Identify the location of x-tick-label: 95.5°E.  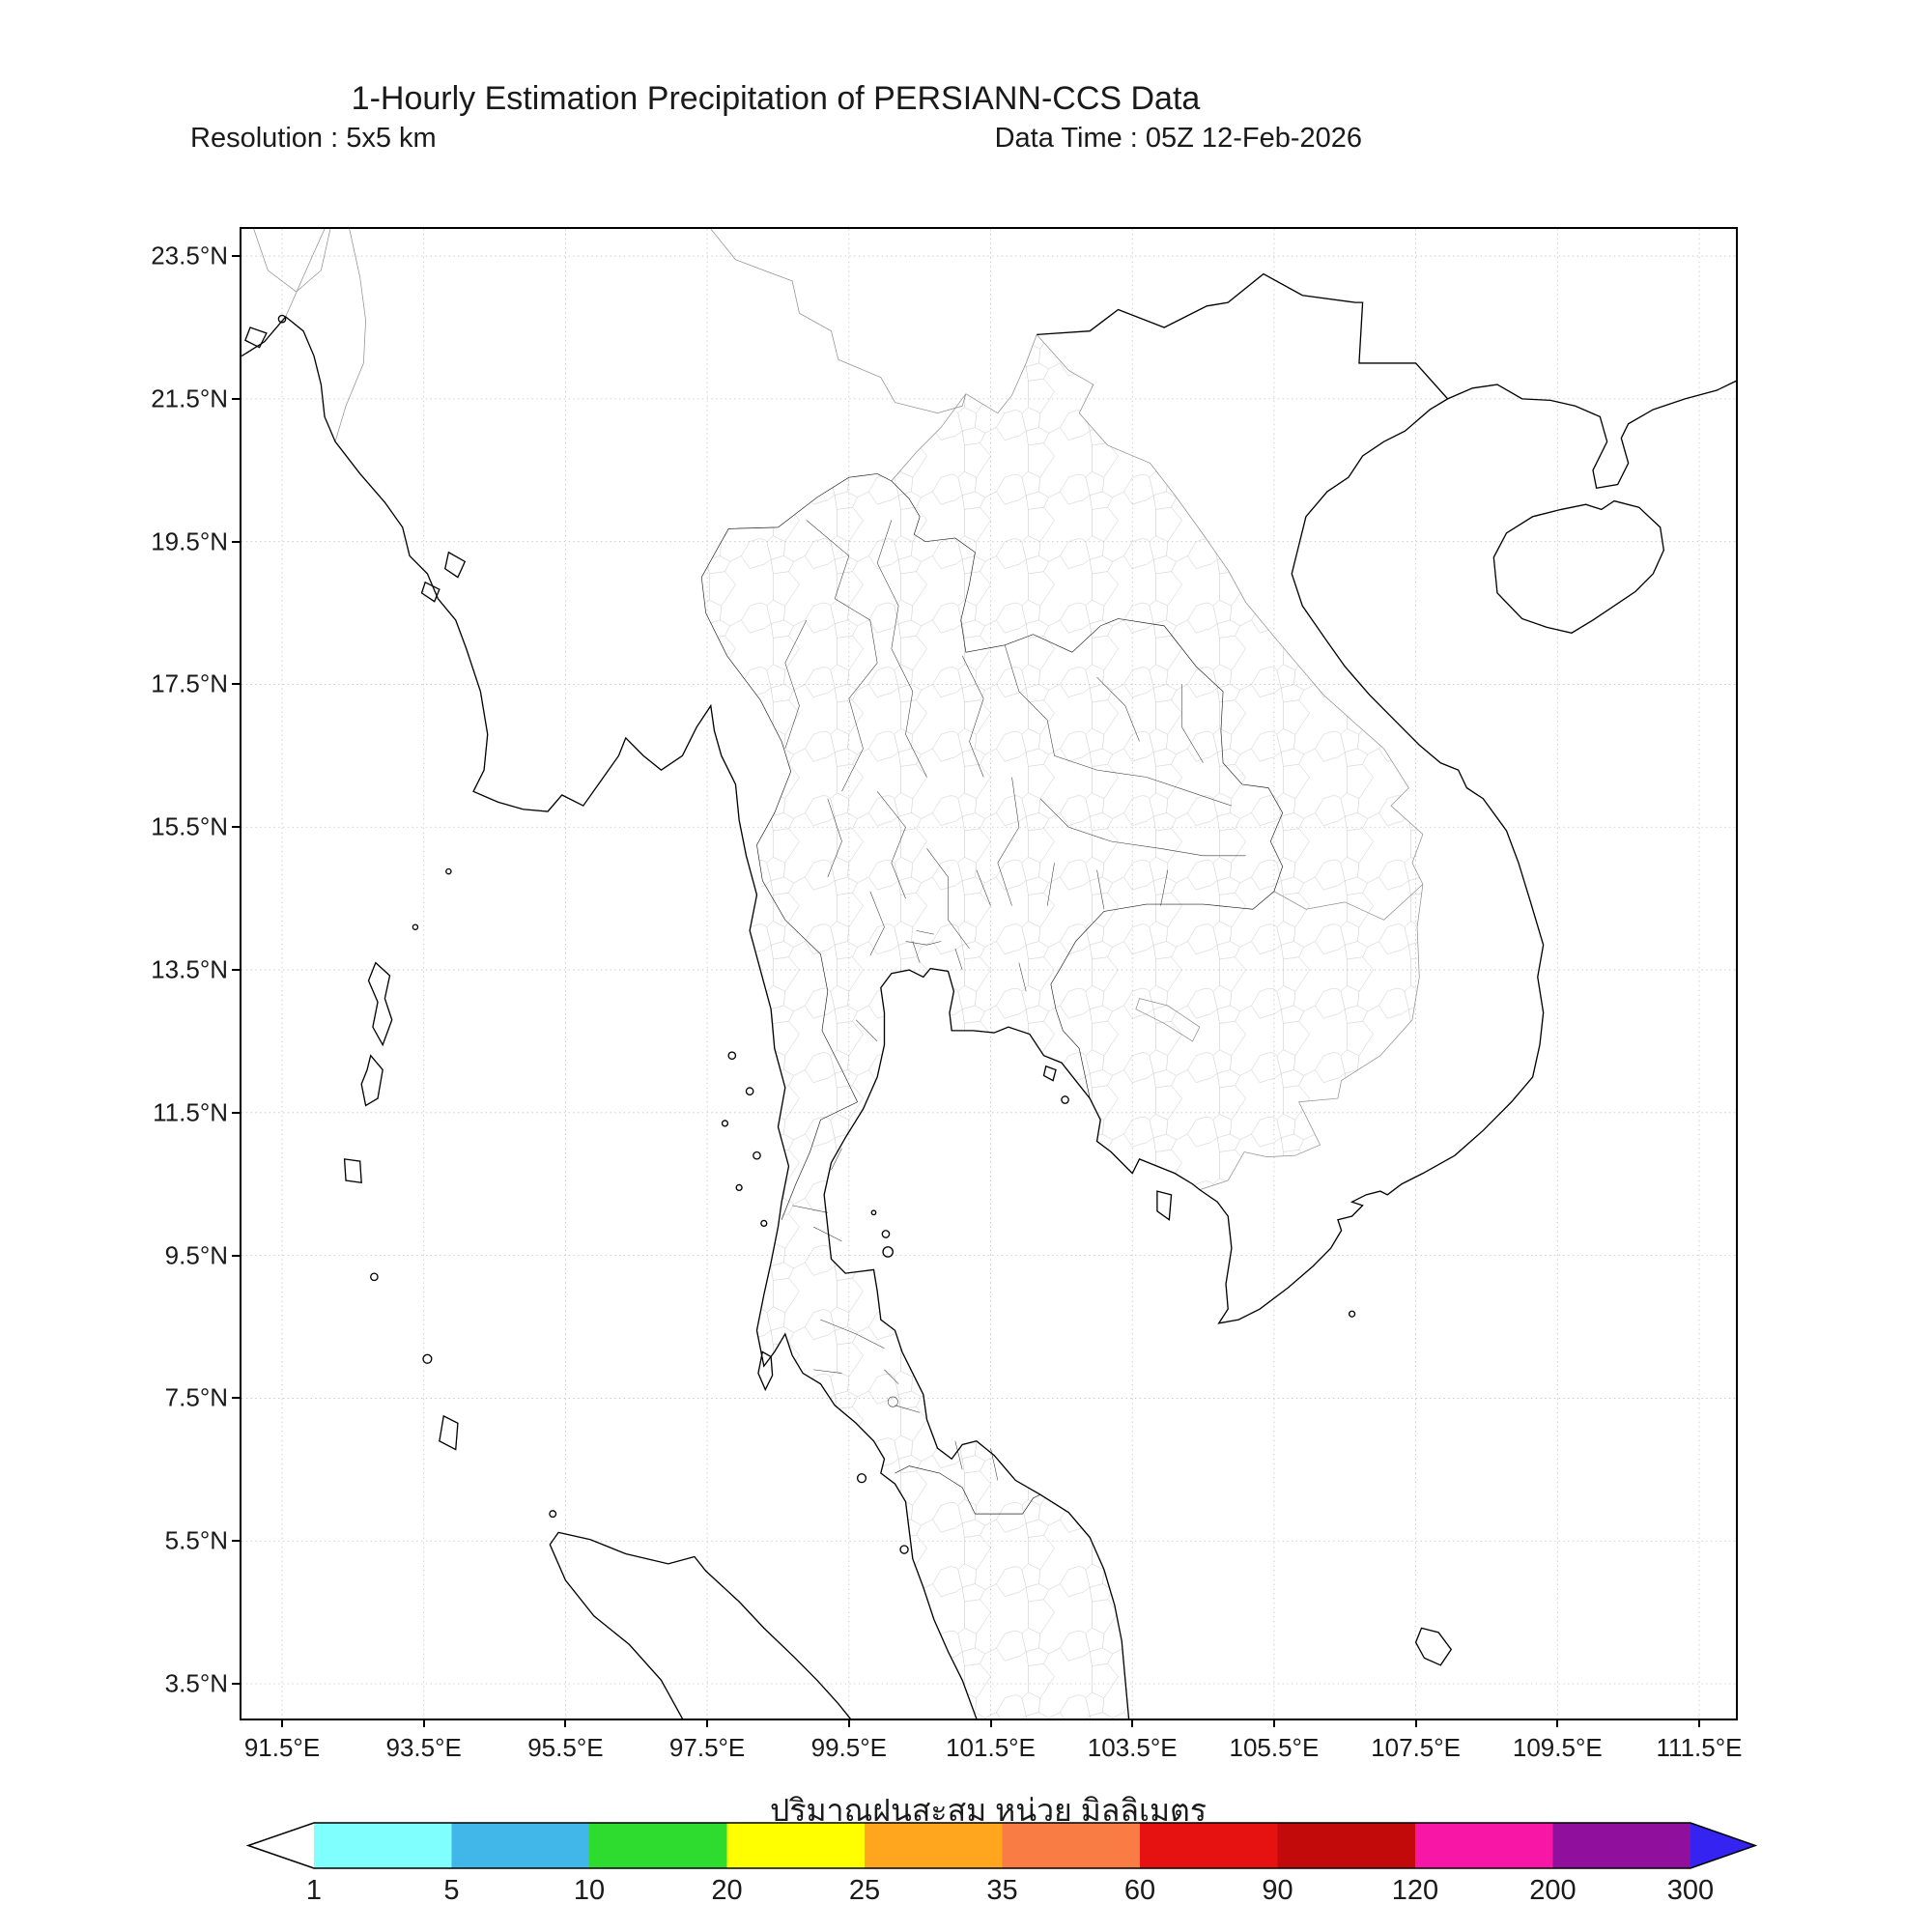
(565, 1747).